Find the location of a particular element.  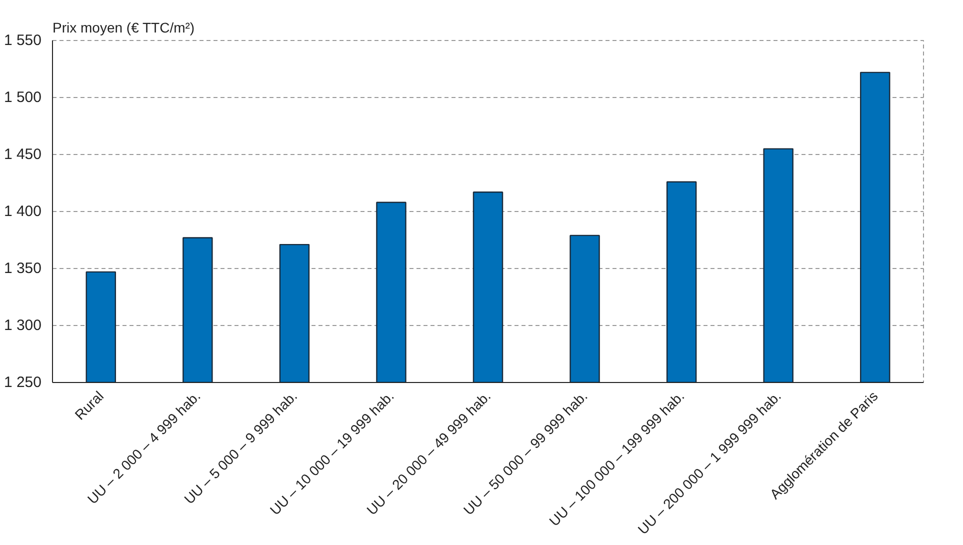

y-tick-label: 1 500 is located at coordinates (23, 97).